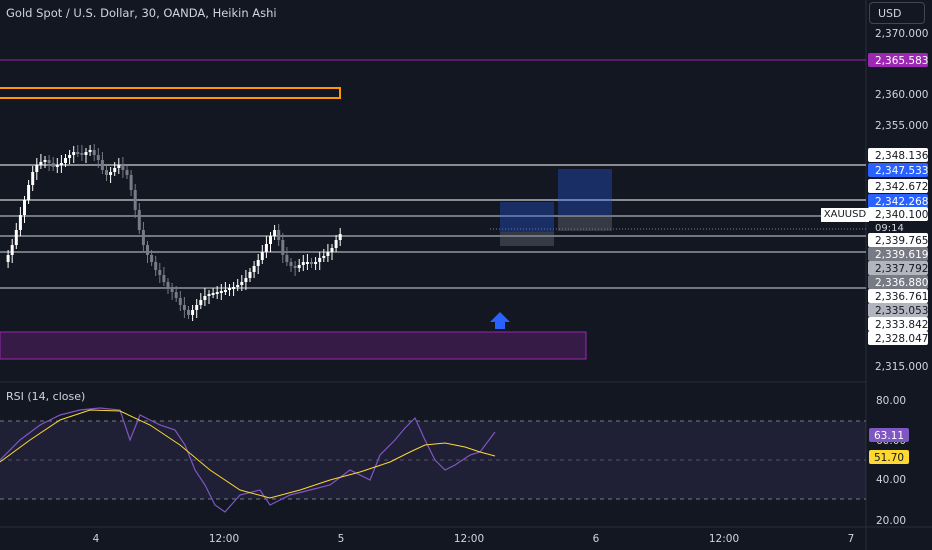 Image resolution: width=932 pixels, height=550 pixels. What do you see at coordinates (889, 458) in the screenshot?
I see `rsi-ma-value: 51.70` at bounding box center [889, 458].